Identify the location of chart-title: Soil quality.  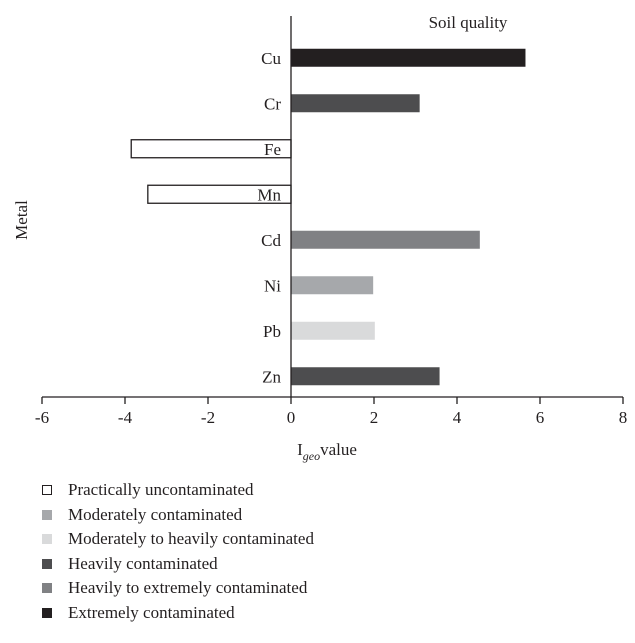
(468, 22).